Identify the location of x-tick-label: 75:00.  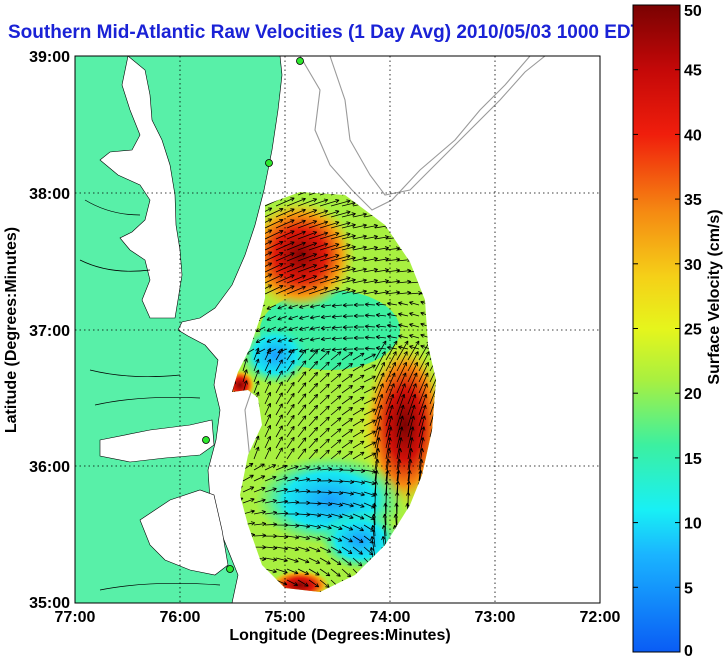
(285, 617).